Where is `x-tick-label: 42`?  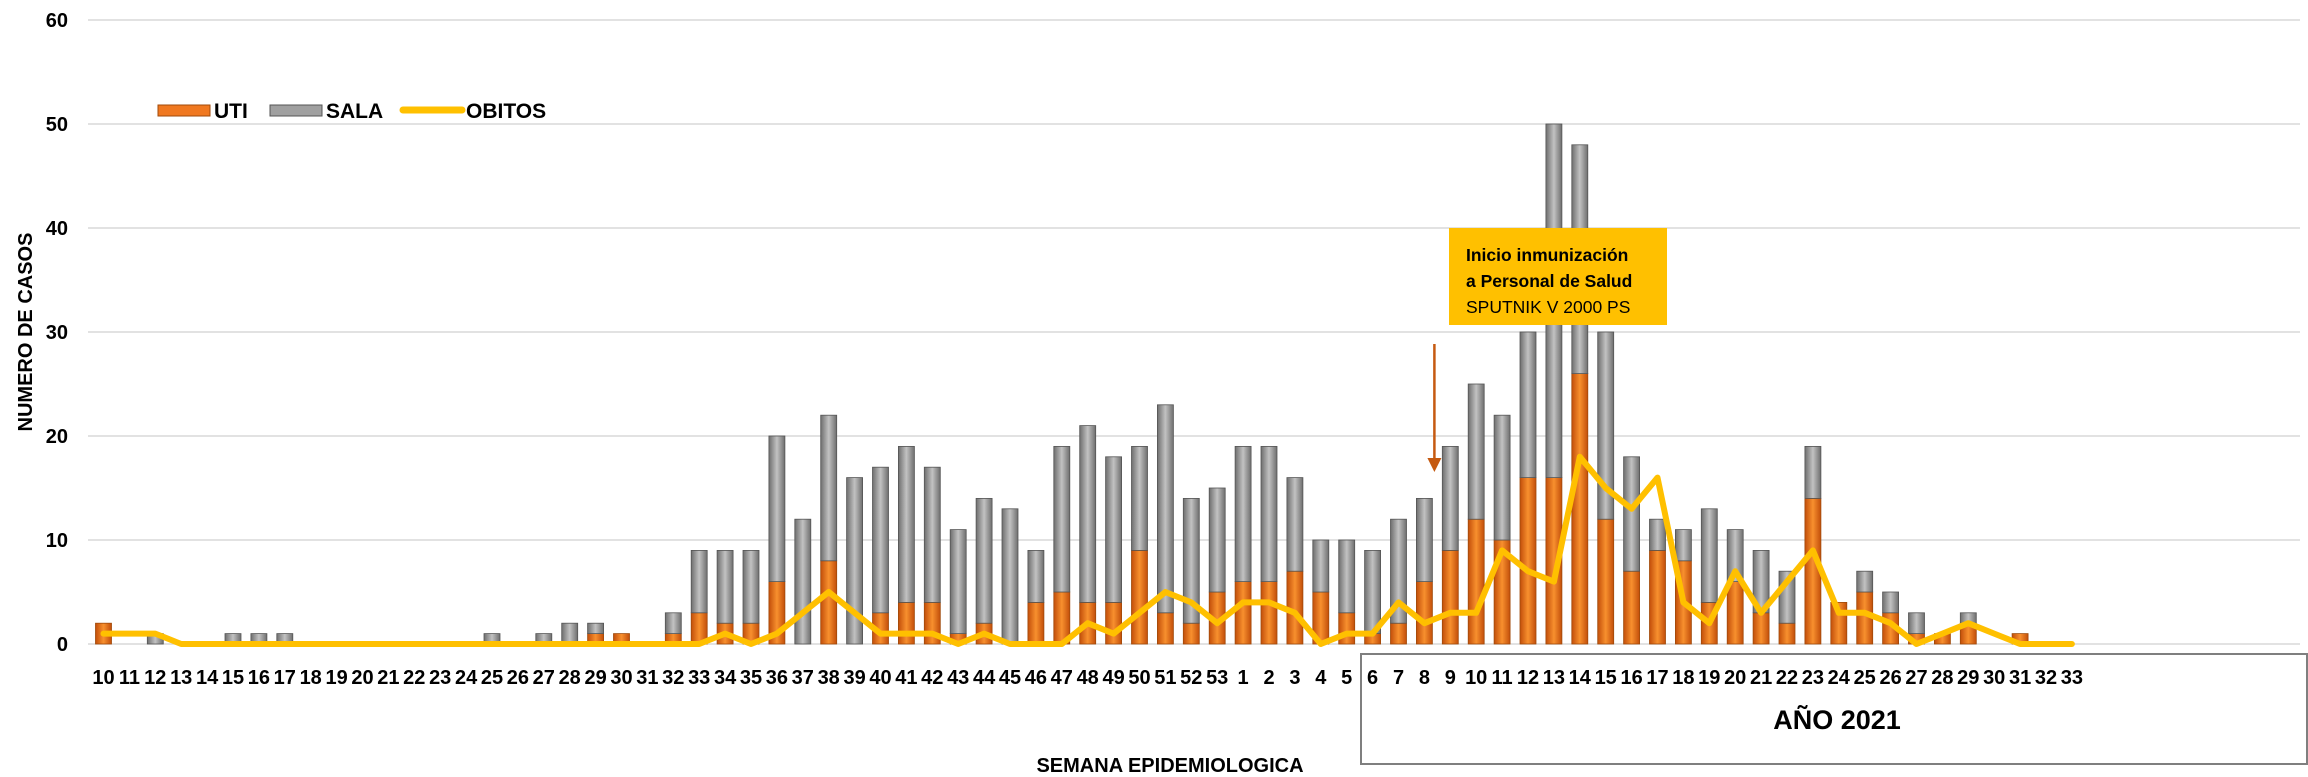
x-tick-label: 42 is located at coordinates (932, 678).